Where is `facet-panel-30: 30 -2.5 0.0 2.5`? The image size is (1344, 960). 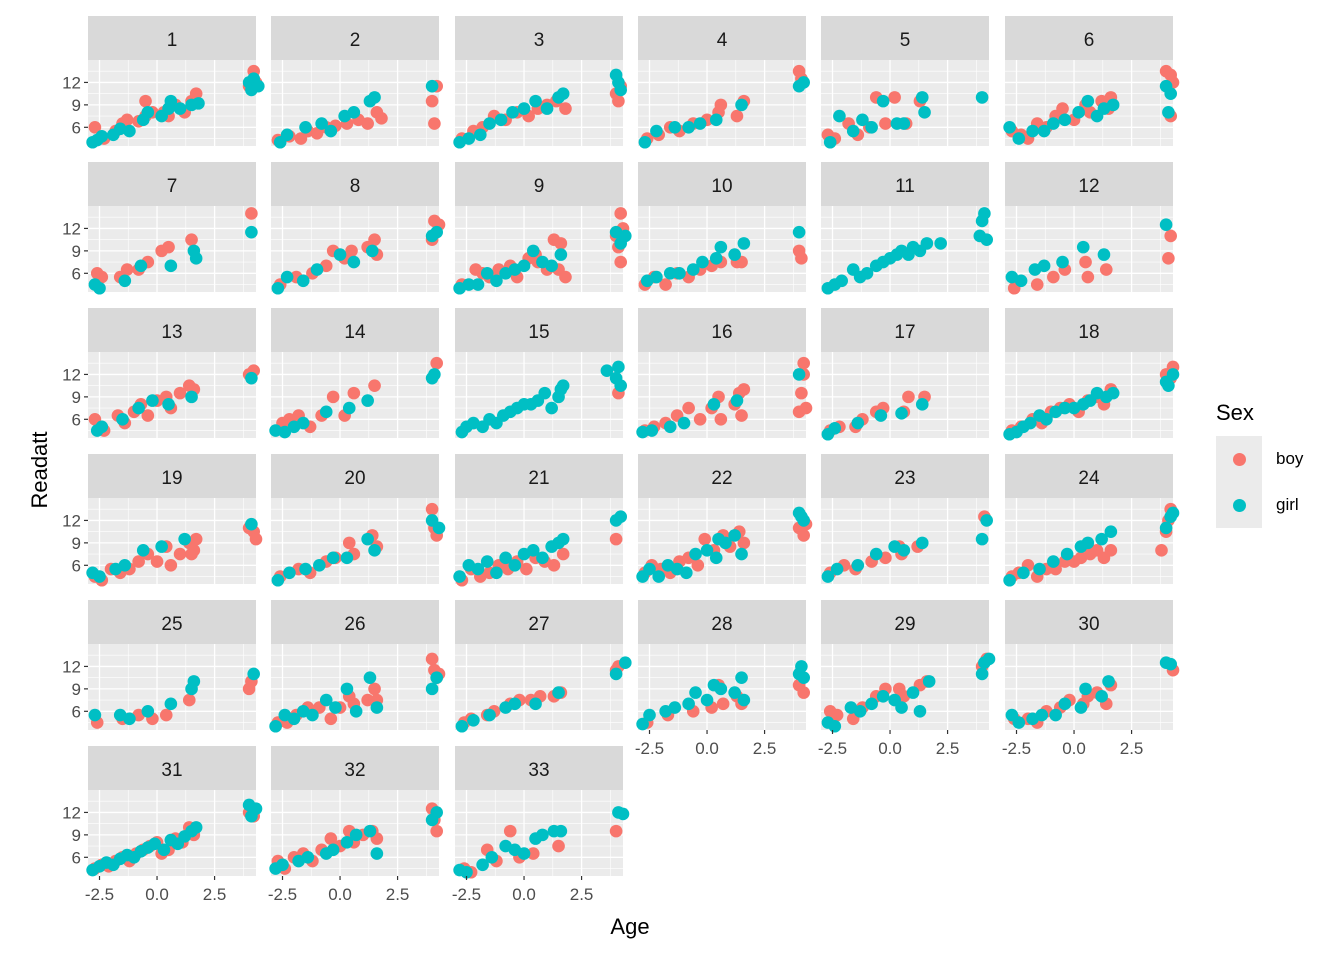
facet-panel-30: 30 -2.5 0.0 2.5 is located at coordinates (1091, 679).